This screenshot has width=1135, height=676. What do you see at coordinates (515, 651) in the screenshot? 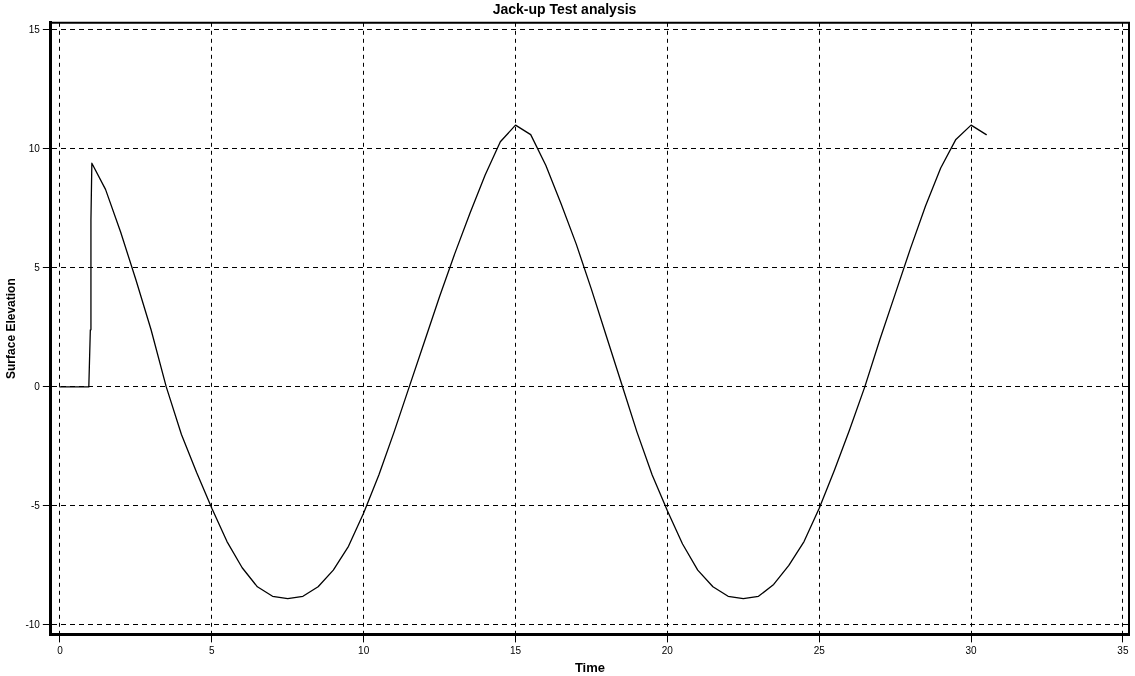
I see `x-tick-label: 15` at bounding box center [515, 651].